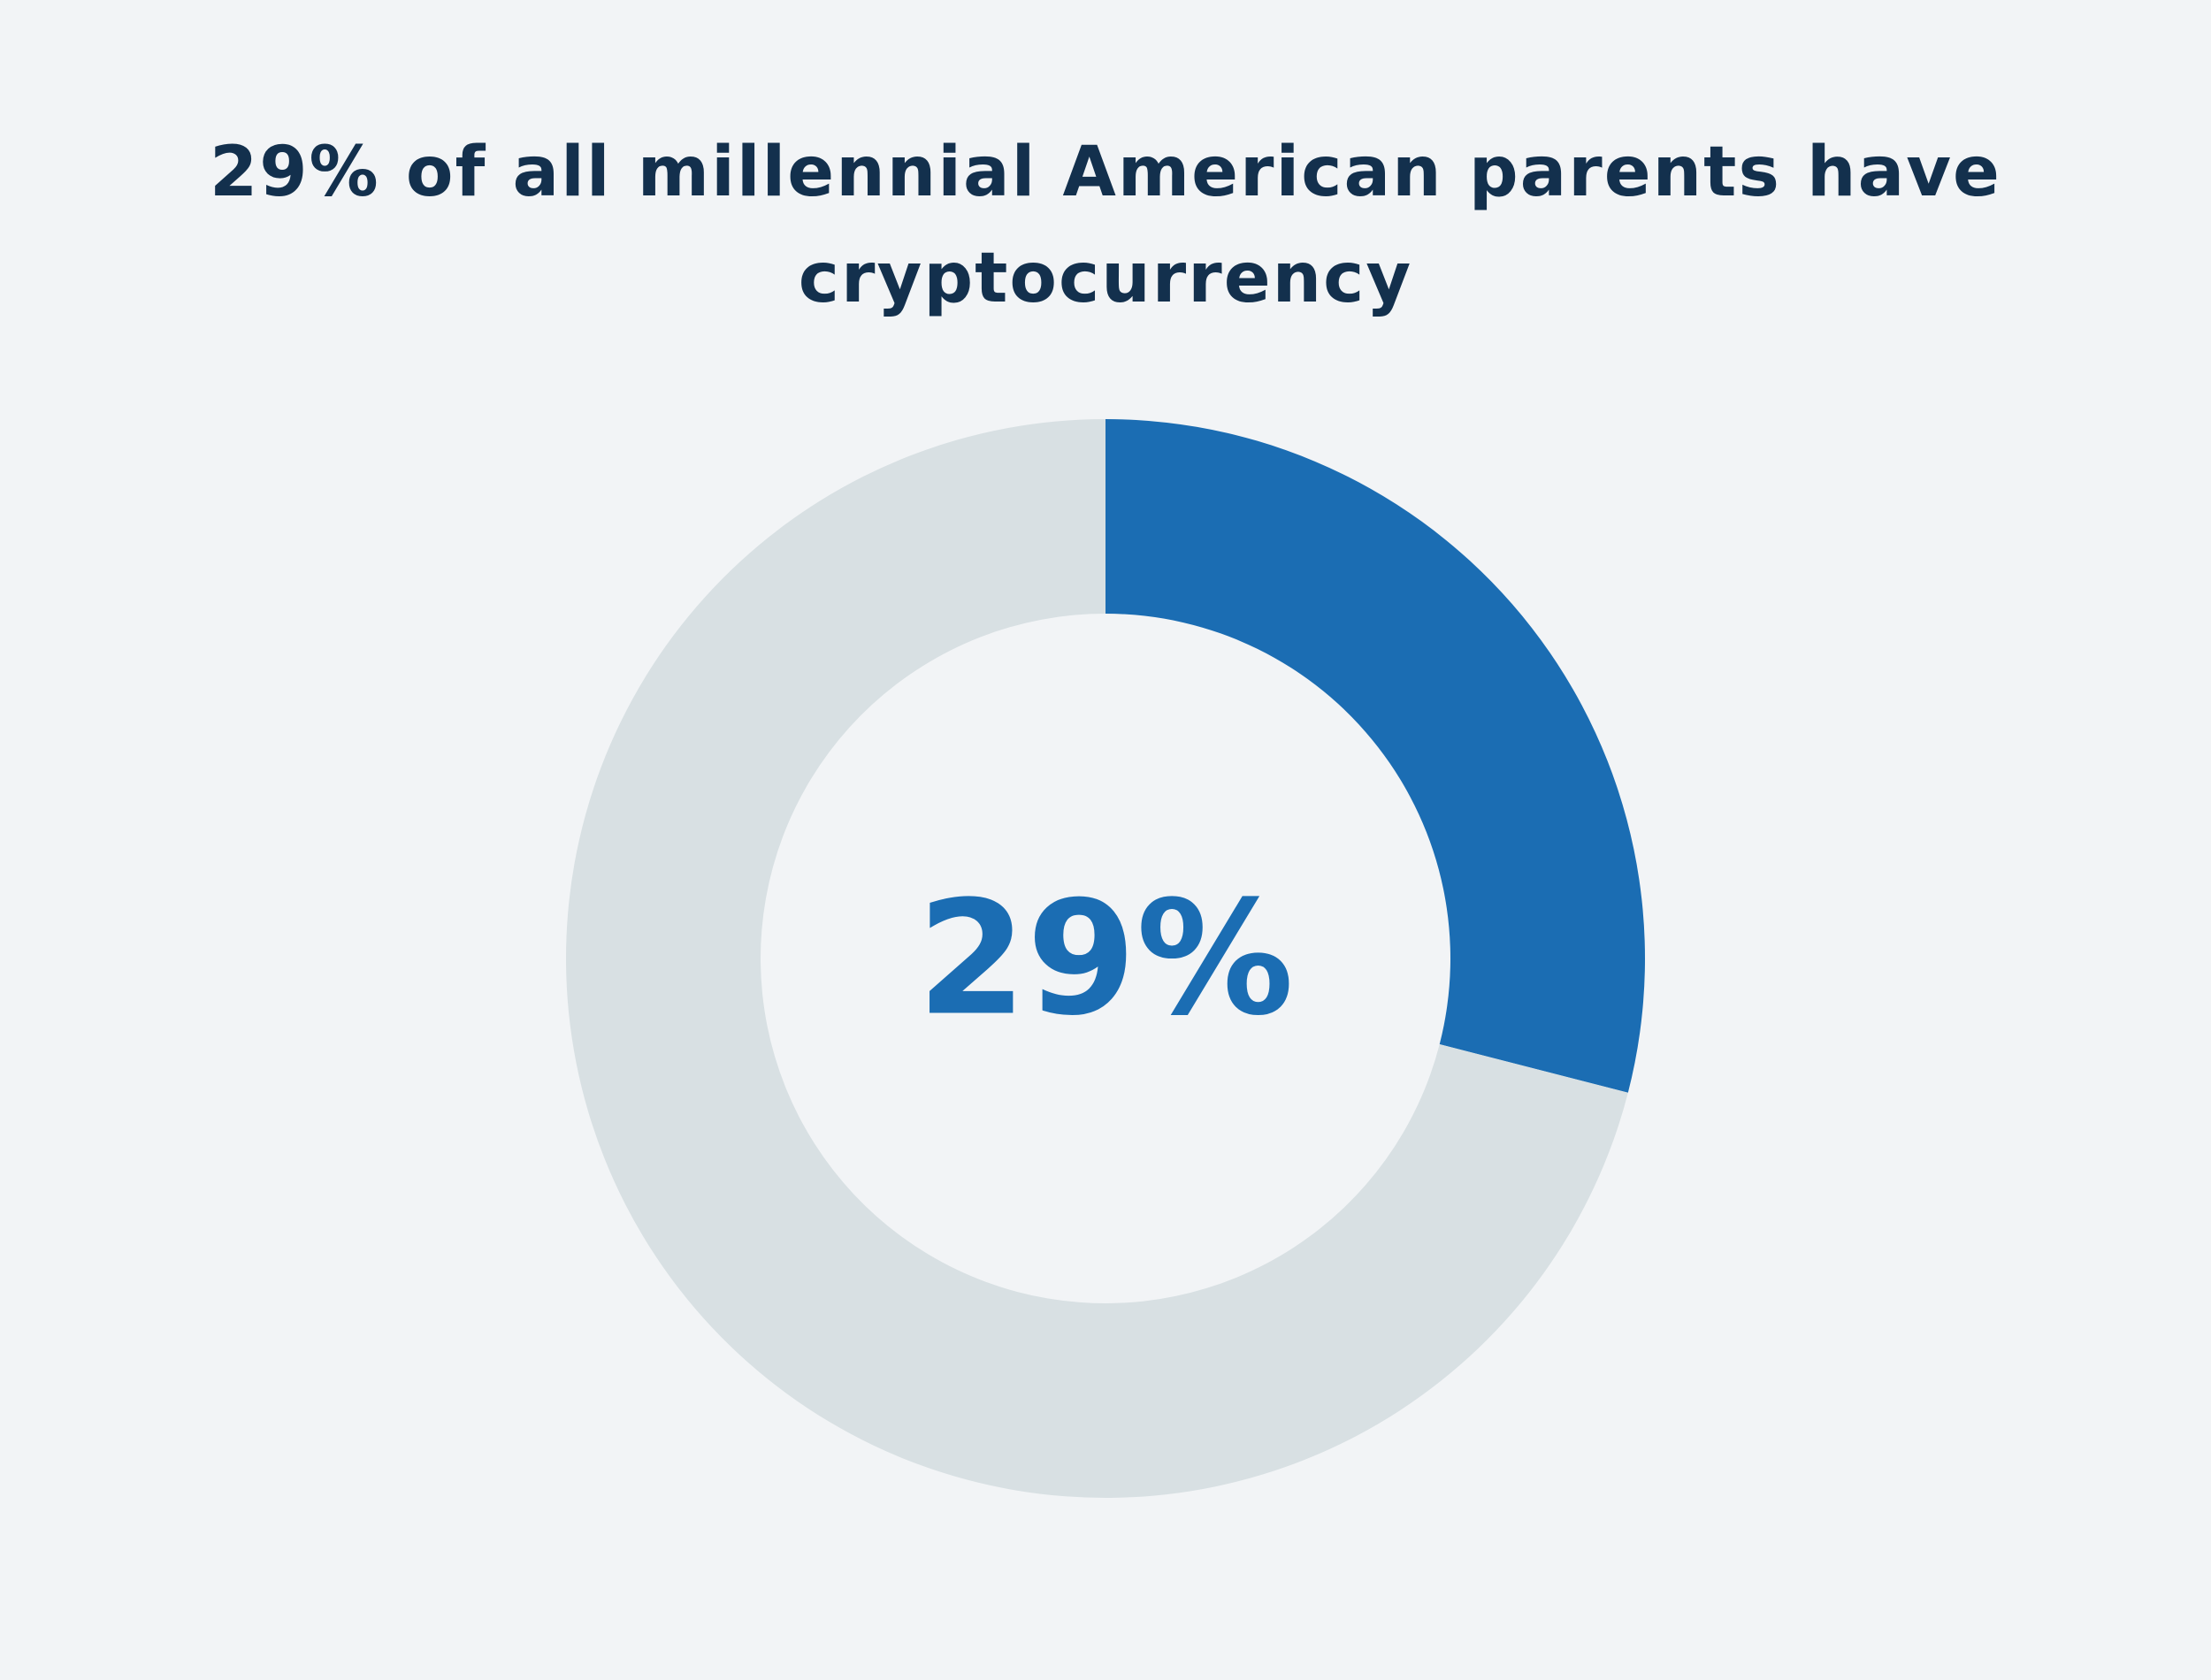 This screenshot has height=1680, width=2211. I want to click on center-label: 29%, so click(1105, 958).